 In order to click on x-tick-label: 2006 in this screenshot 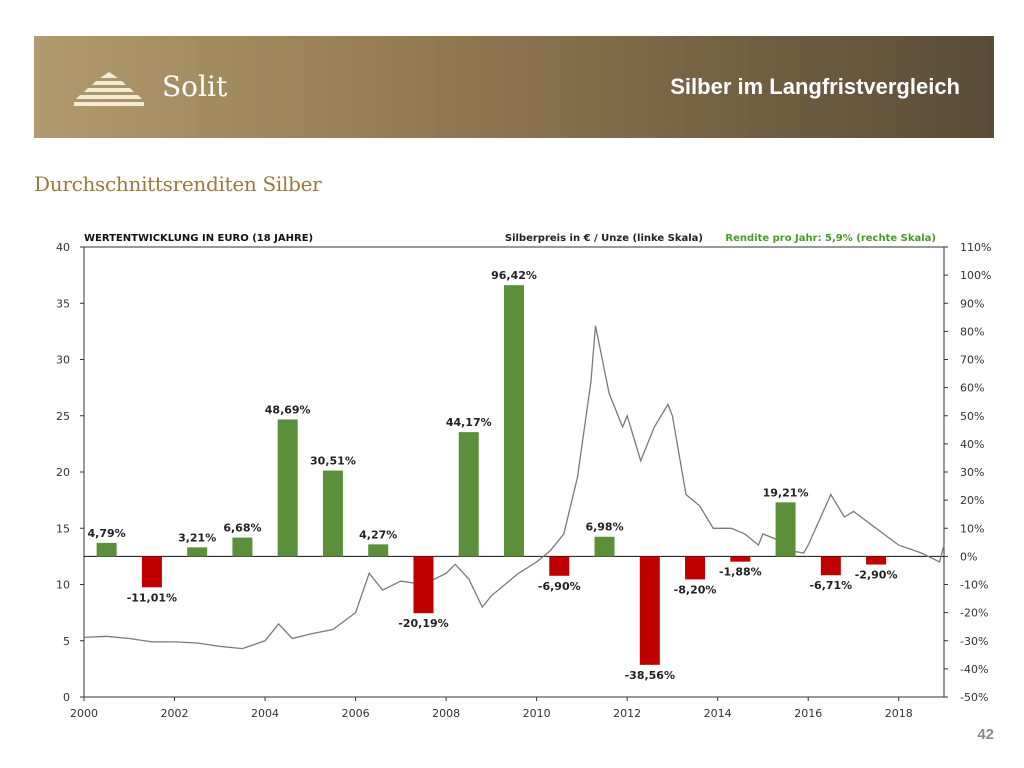, I will do `click(356, 713)`.